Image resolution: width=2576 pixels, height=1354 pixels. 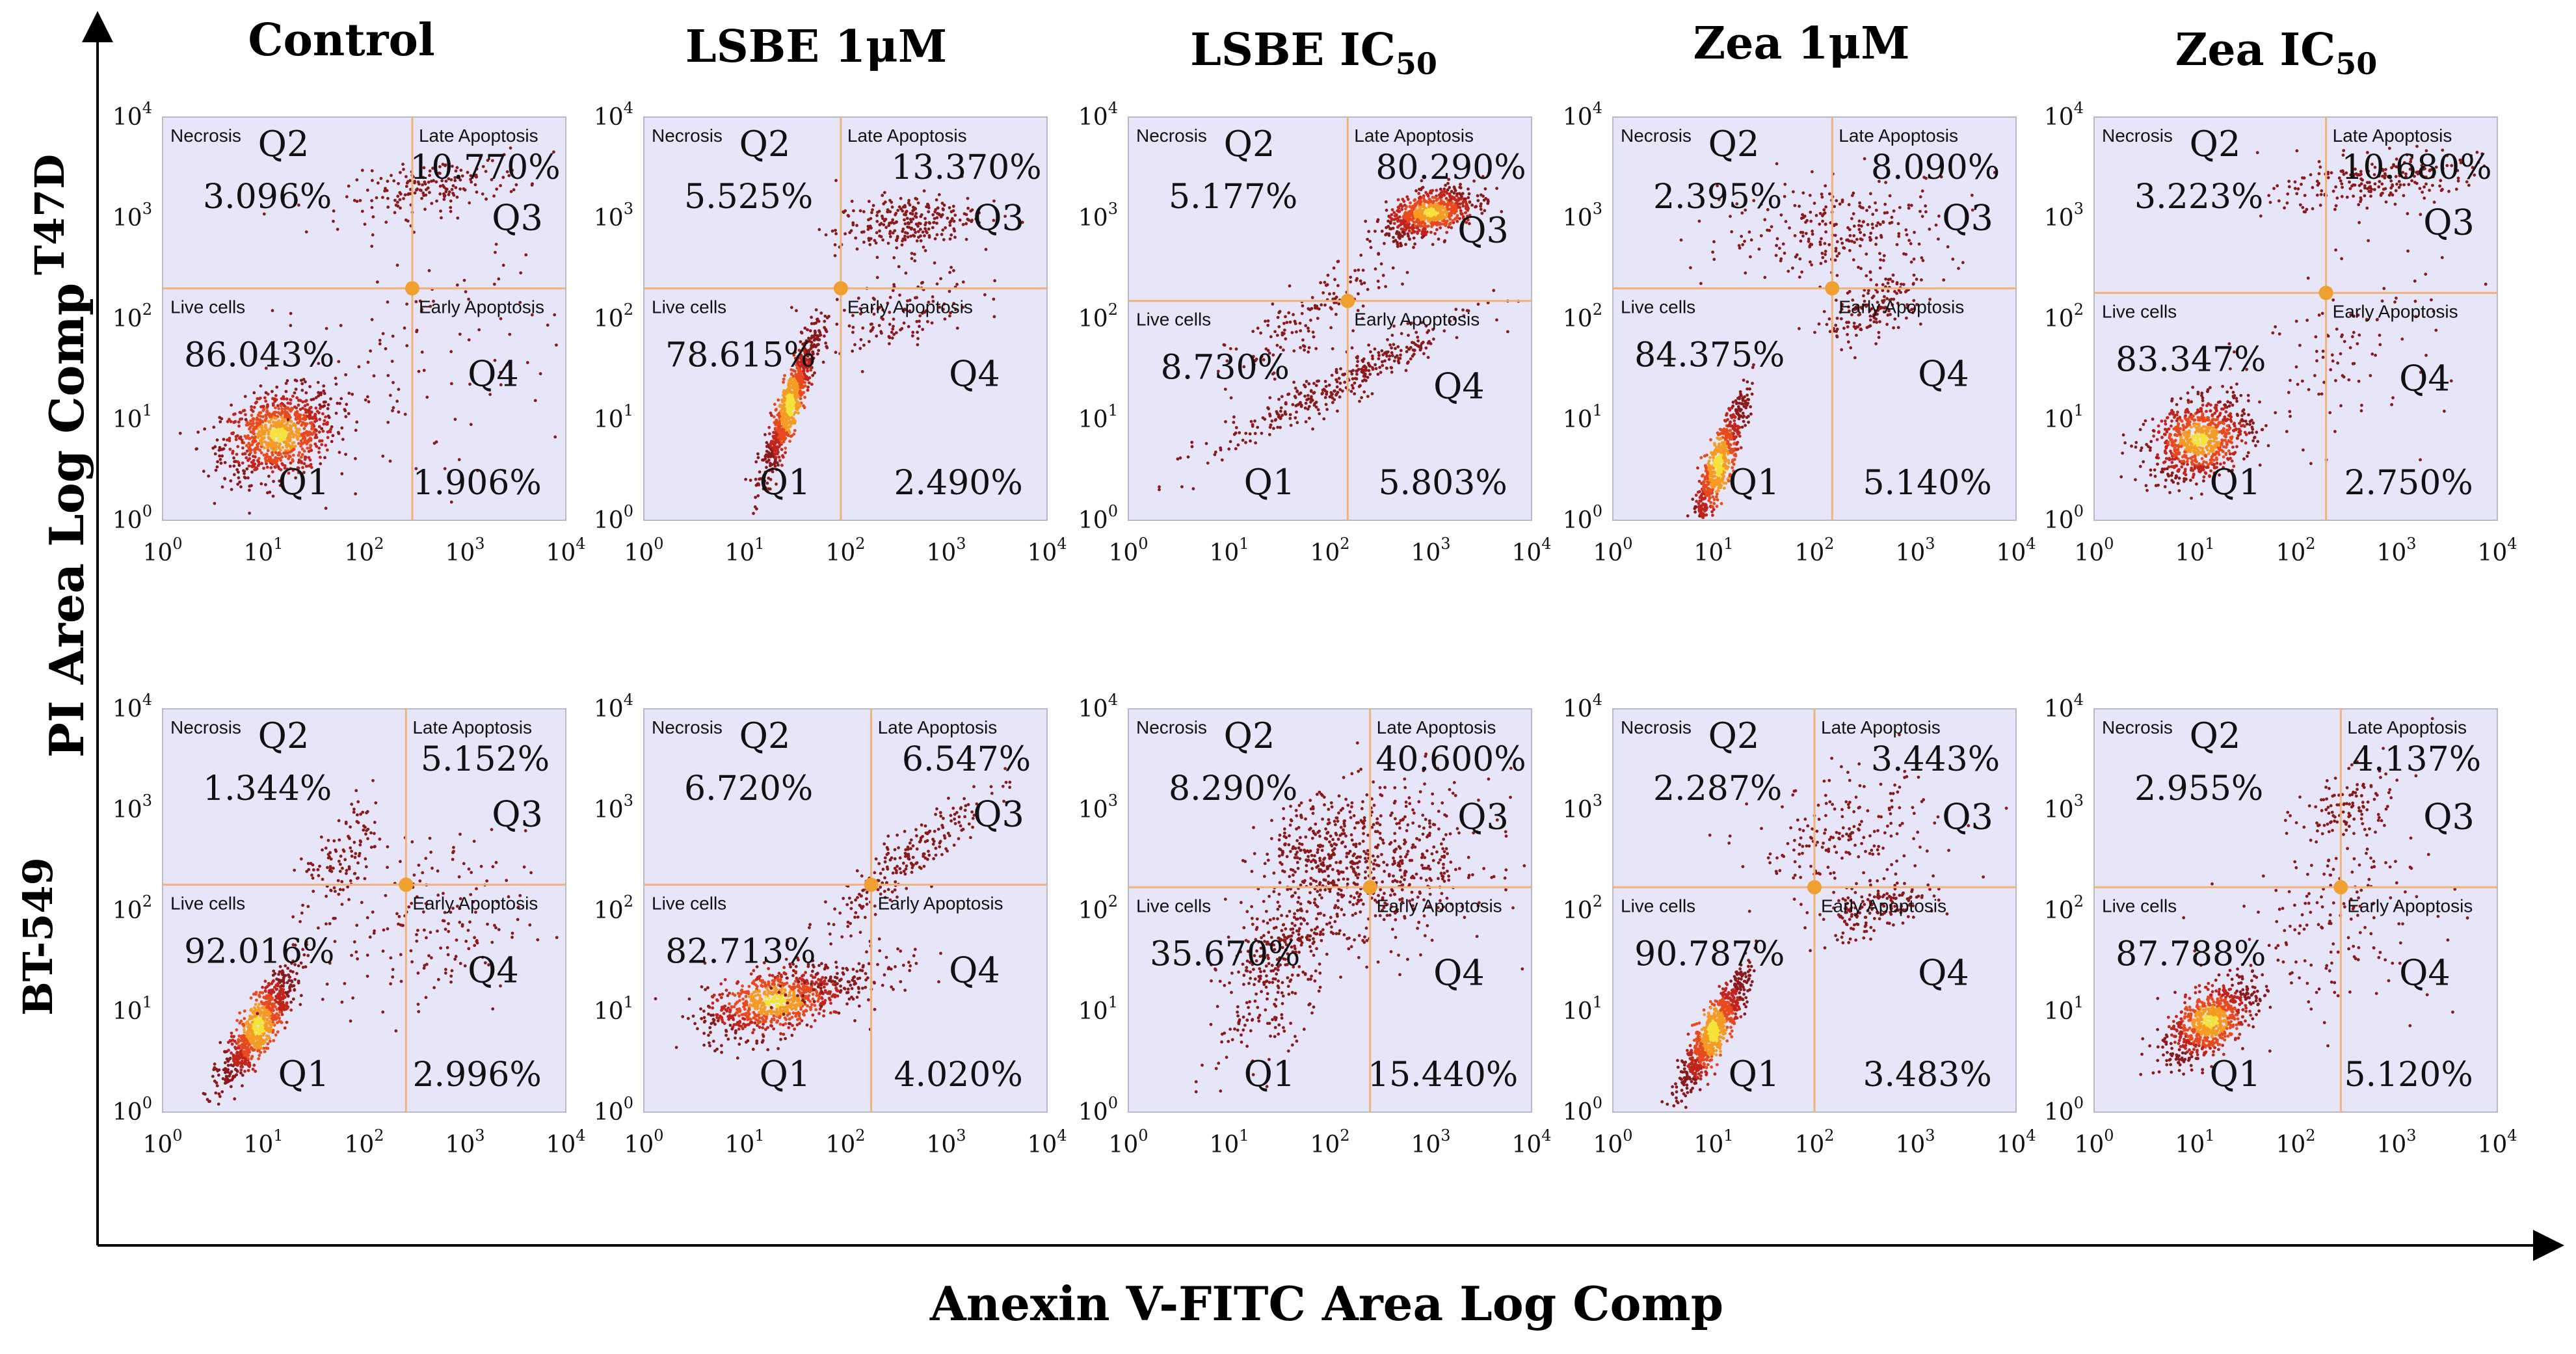 I want to click on x-tick-label: 10¹, so click(x=263, y=551).